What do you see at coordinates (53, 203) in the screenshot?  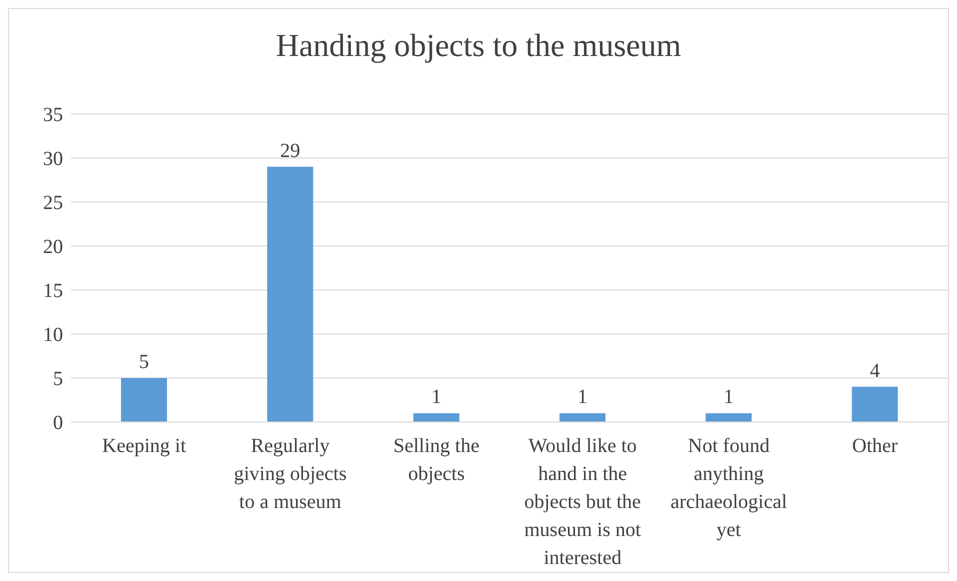 I see `y-tick-label: 25` at bounding box center [53, 203].